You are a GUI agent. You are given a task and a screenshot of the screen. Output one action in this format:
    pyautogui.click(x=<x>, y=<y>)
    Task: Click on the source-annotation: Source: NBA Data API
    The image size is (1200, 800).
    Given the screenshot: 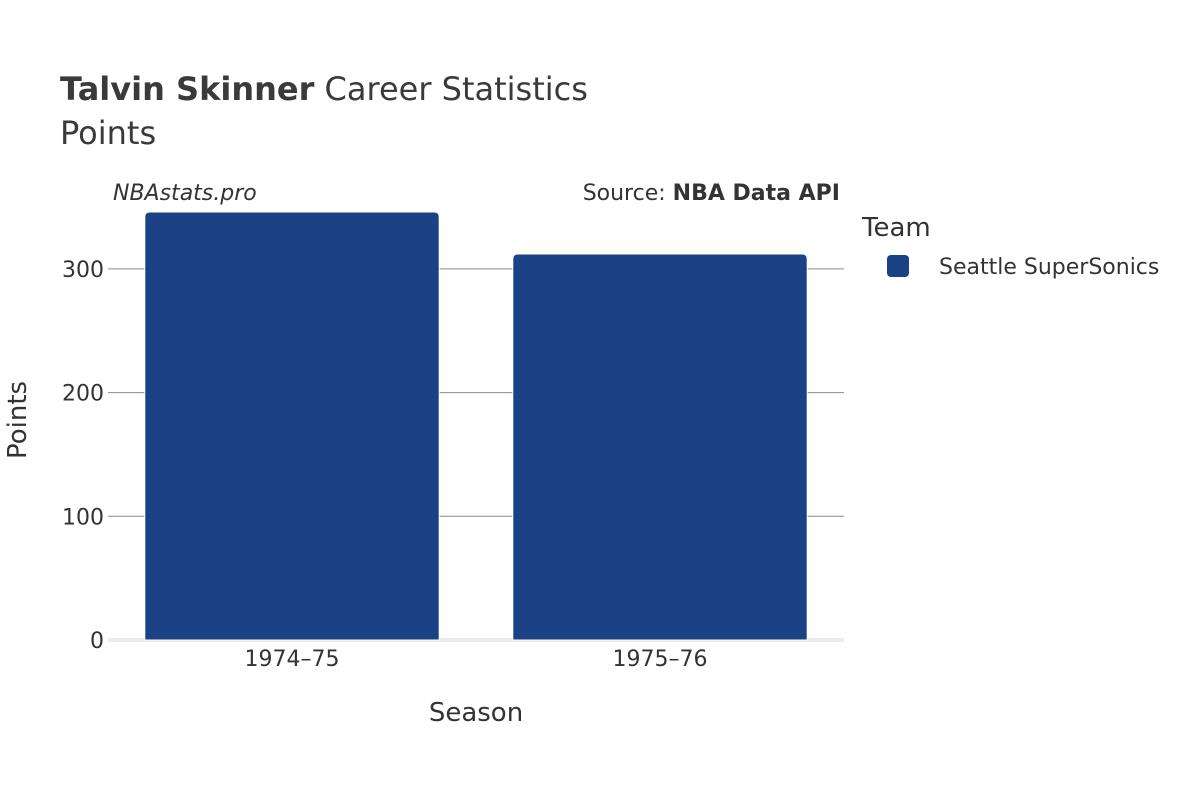 What is the action you would take?
    pyautogui.click(x=711, y=193)
    